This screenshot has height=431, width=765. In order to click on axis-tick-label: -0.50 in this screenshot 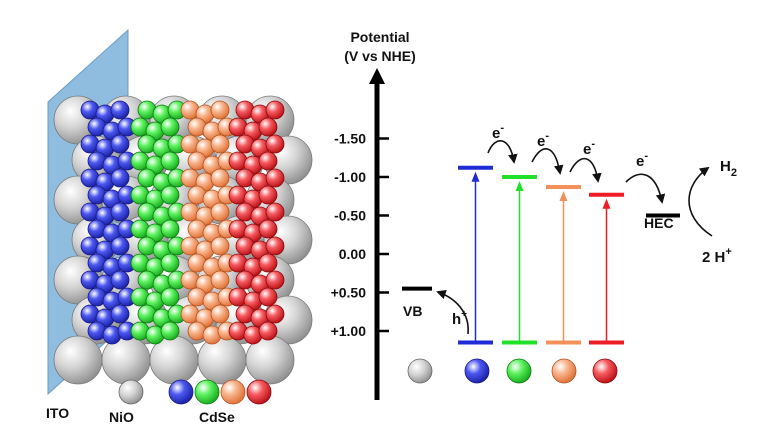, I will do `click(350, 216)`.